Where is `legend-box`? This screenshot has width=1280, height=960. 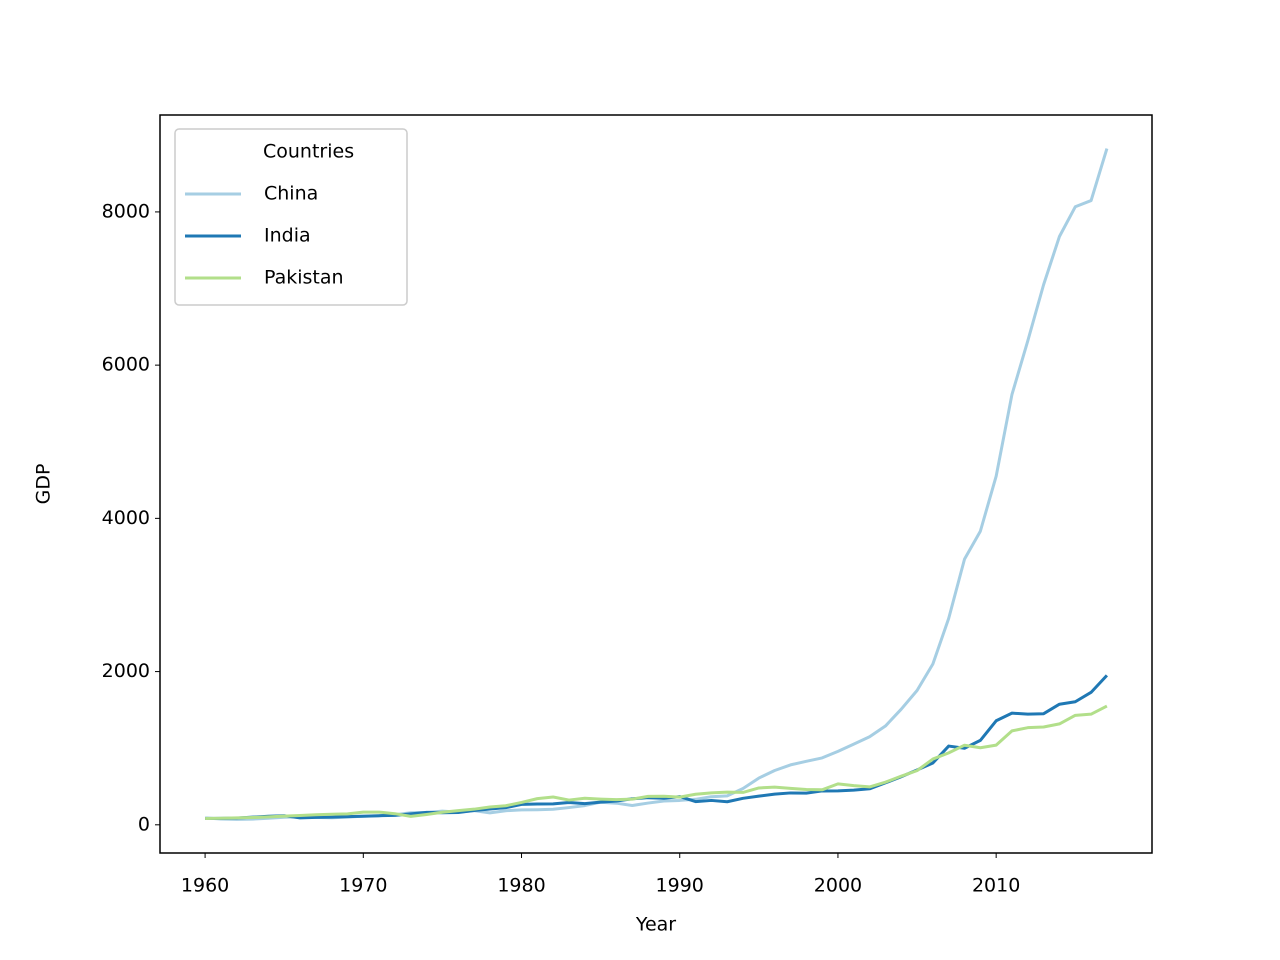
legend-box is located at coordinates (291, 217).